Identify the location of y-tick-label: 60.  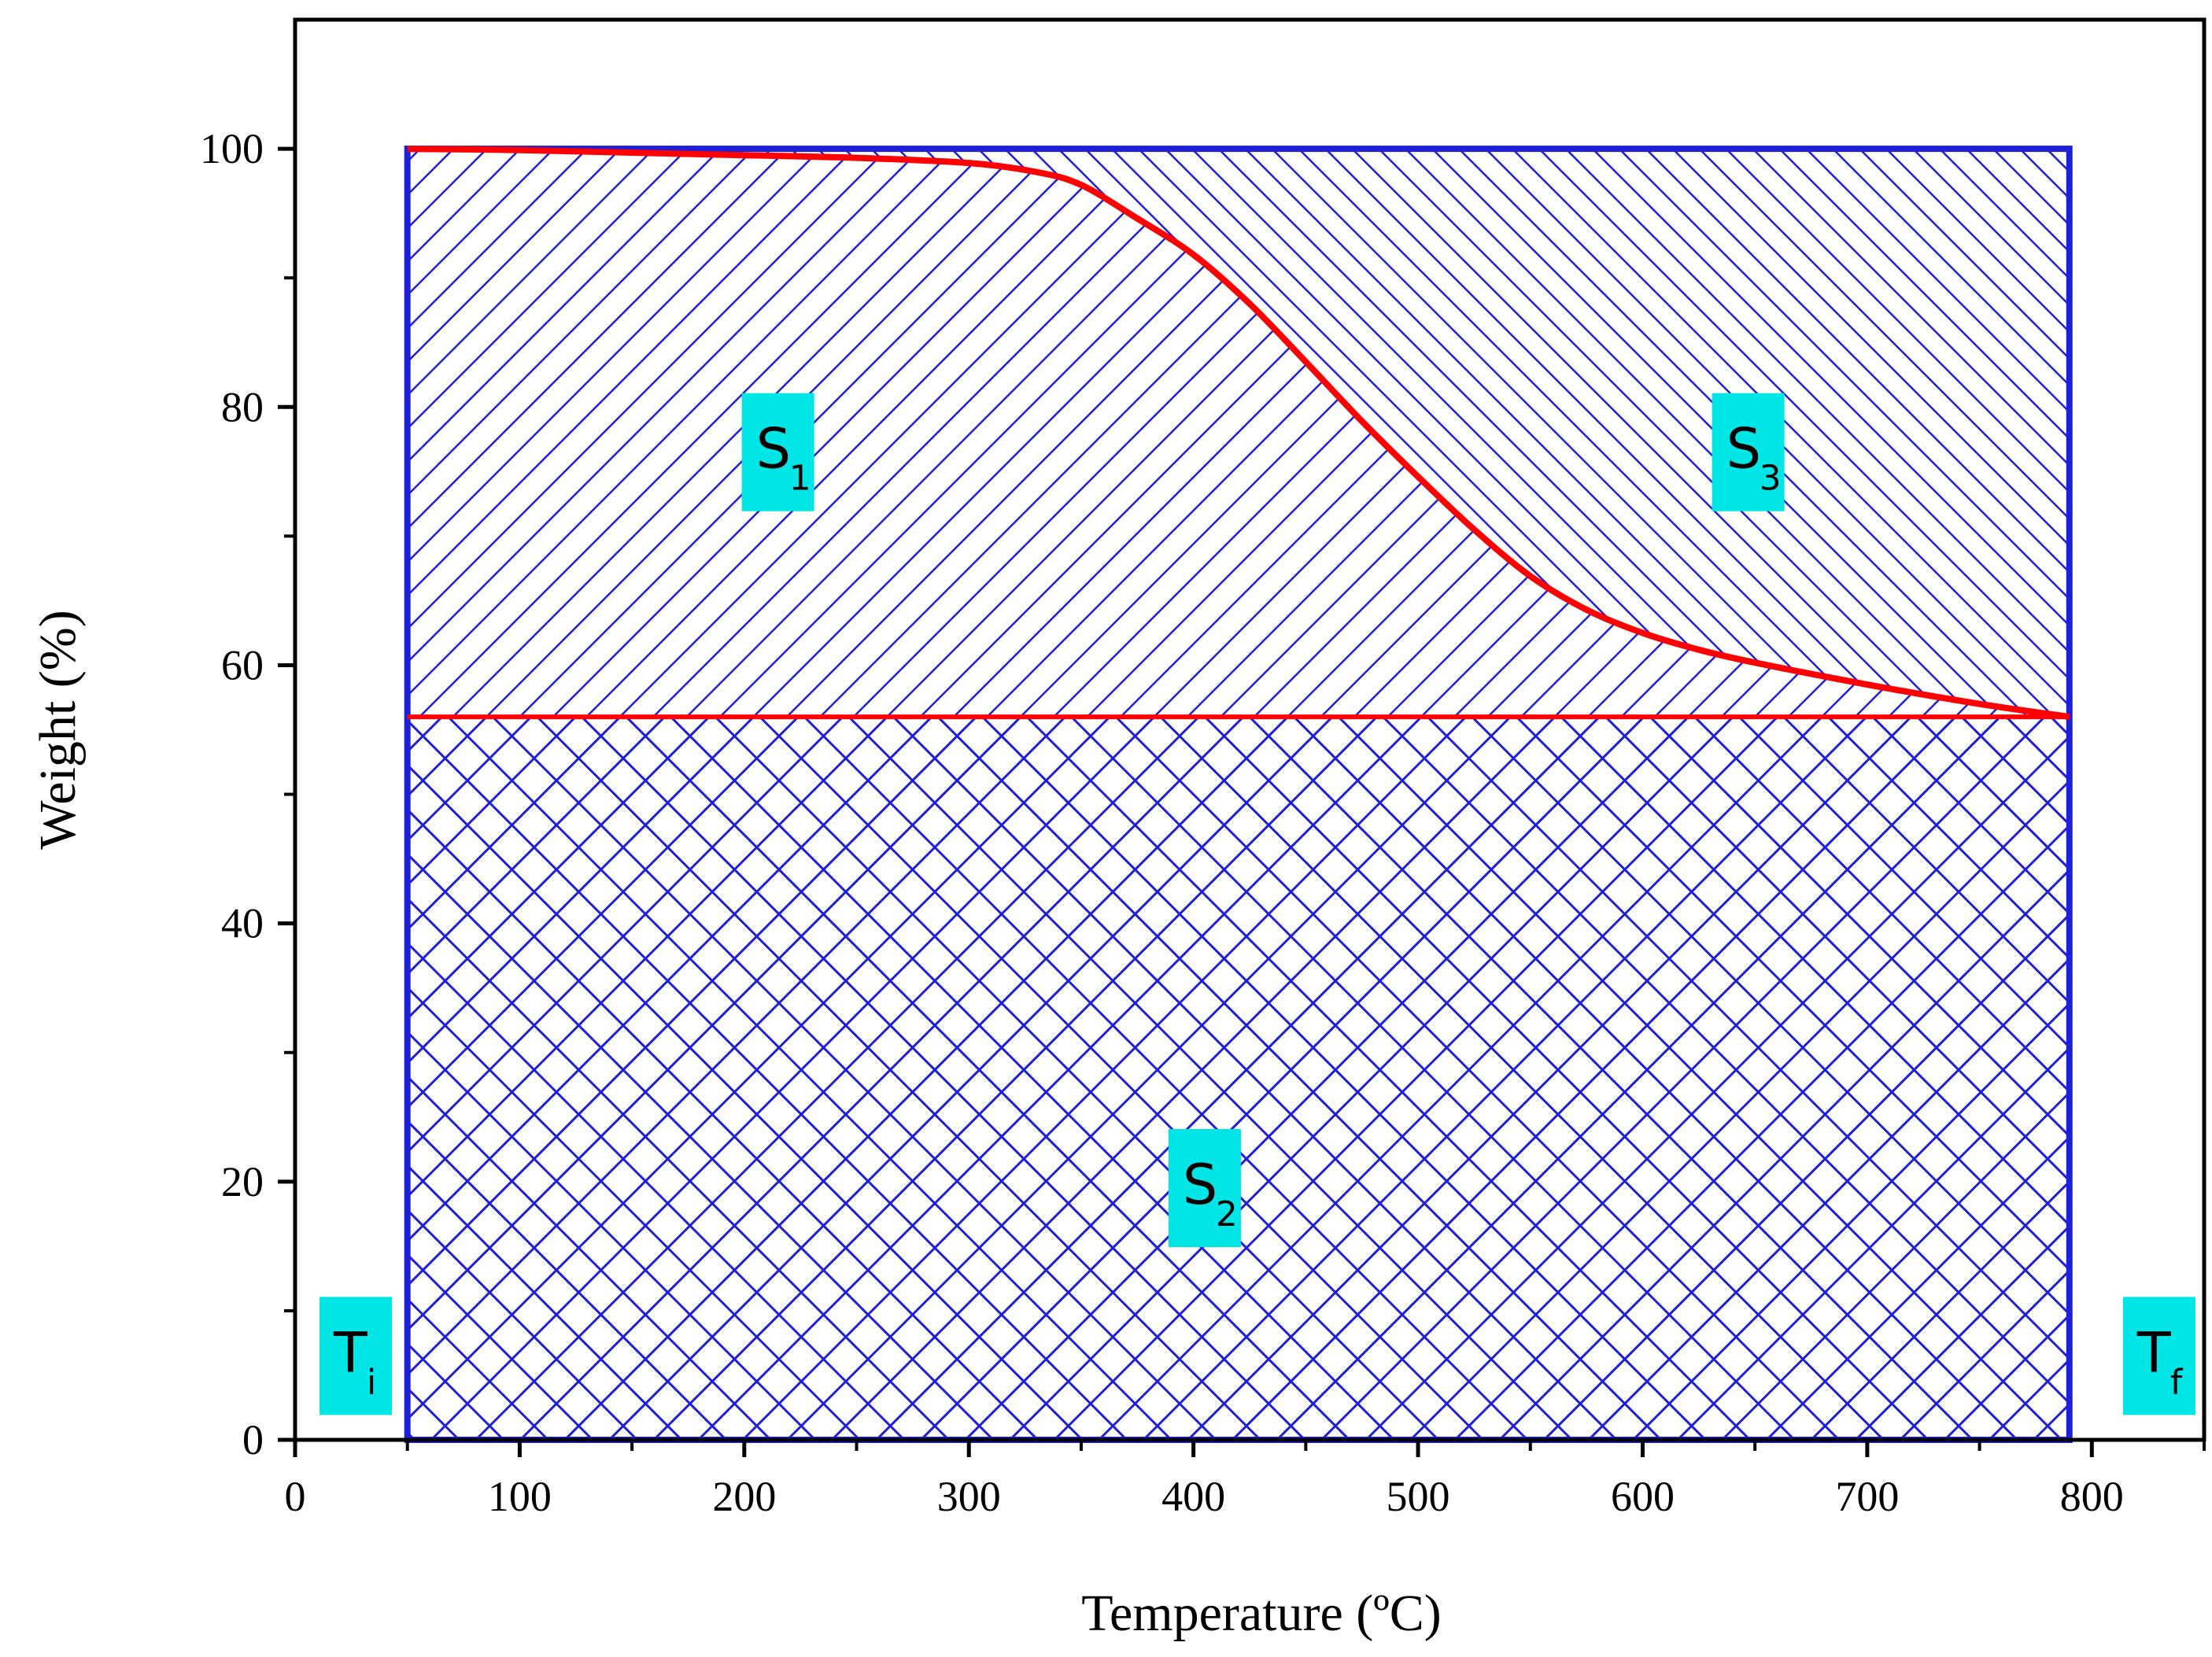
(242, 664).